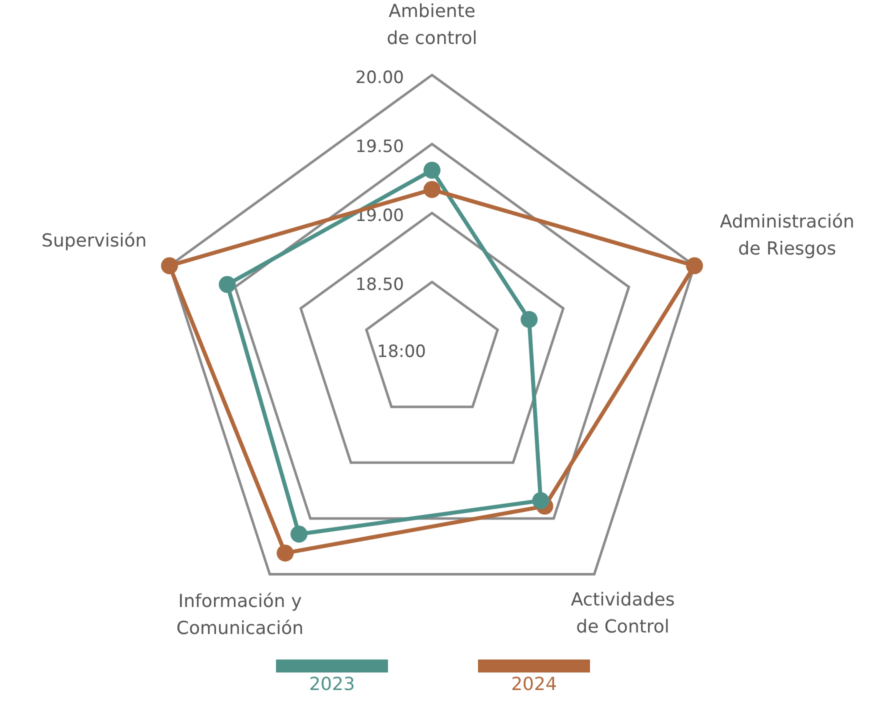  Describe the element at coordinates (379, 285) in the screenshot. I see `y-tick-label: 18.50` at that location.